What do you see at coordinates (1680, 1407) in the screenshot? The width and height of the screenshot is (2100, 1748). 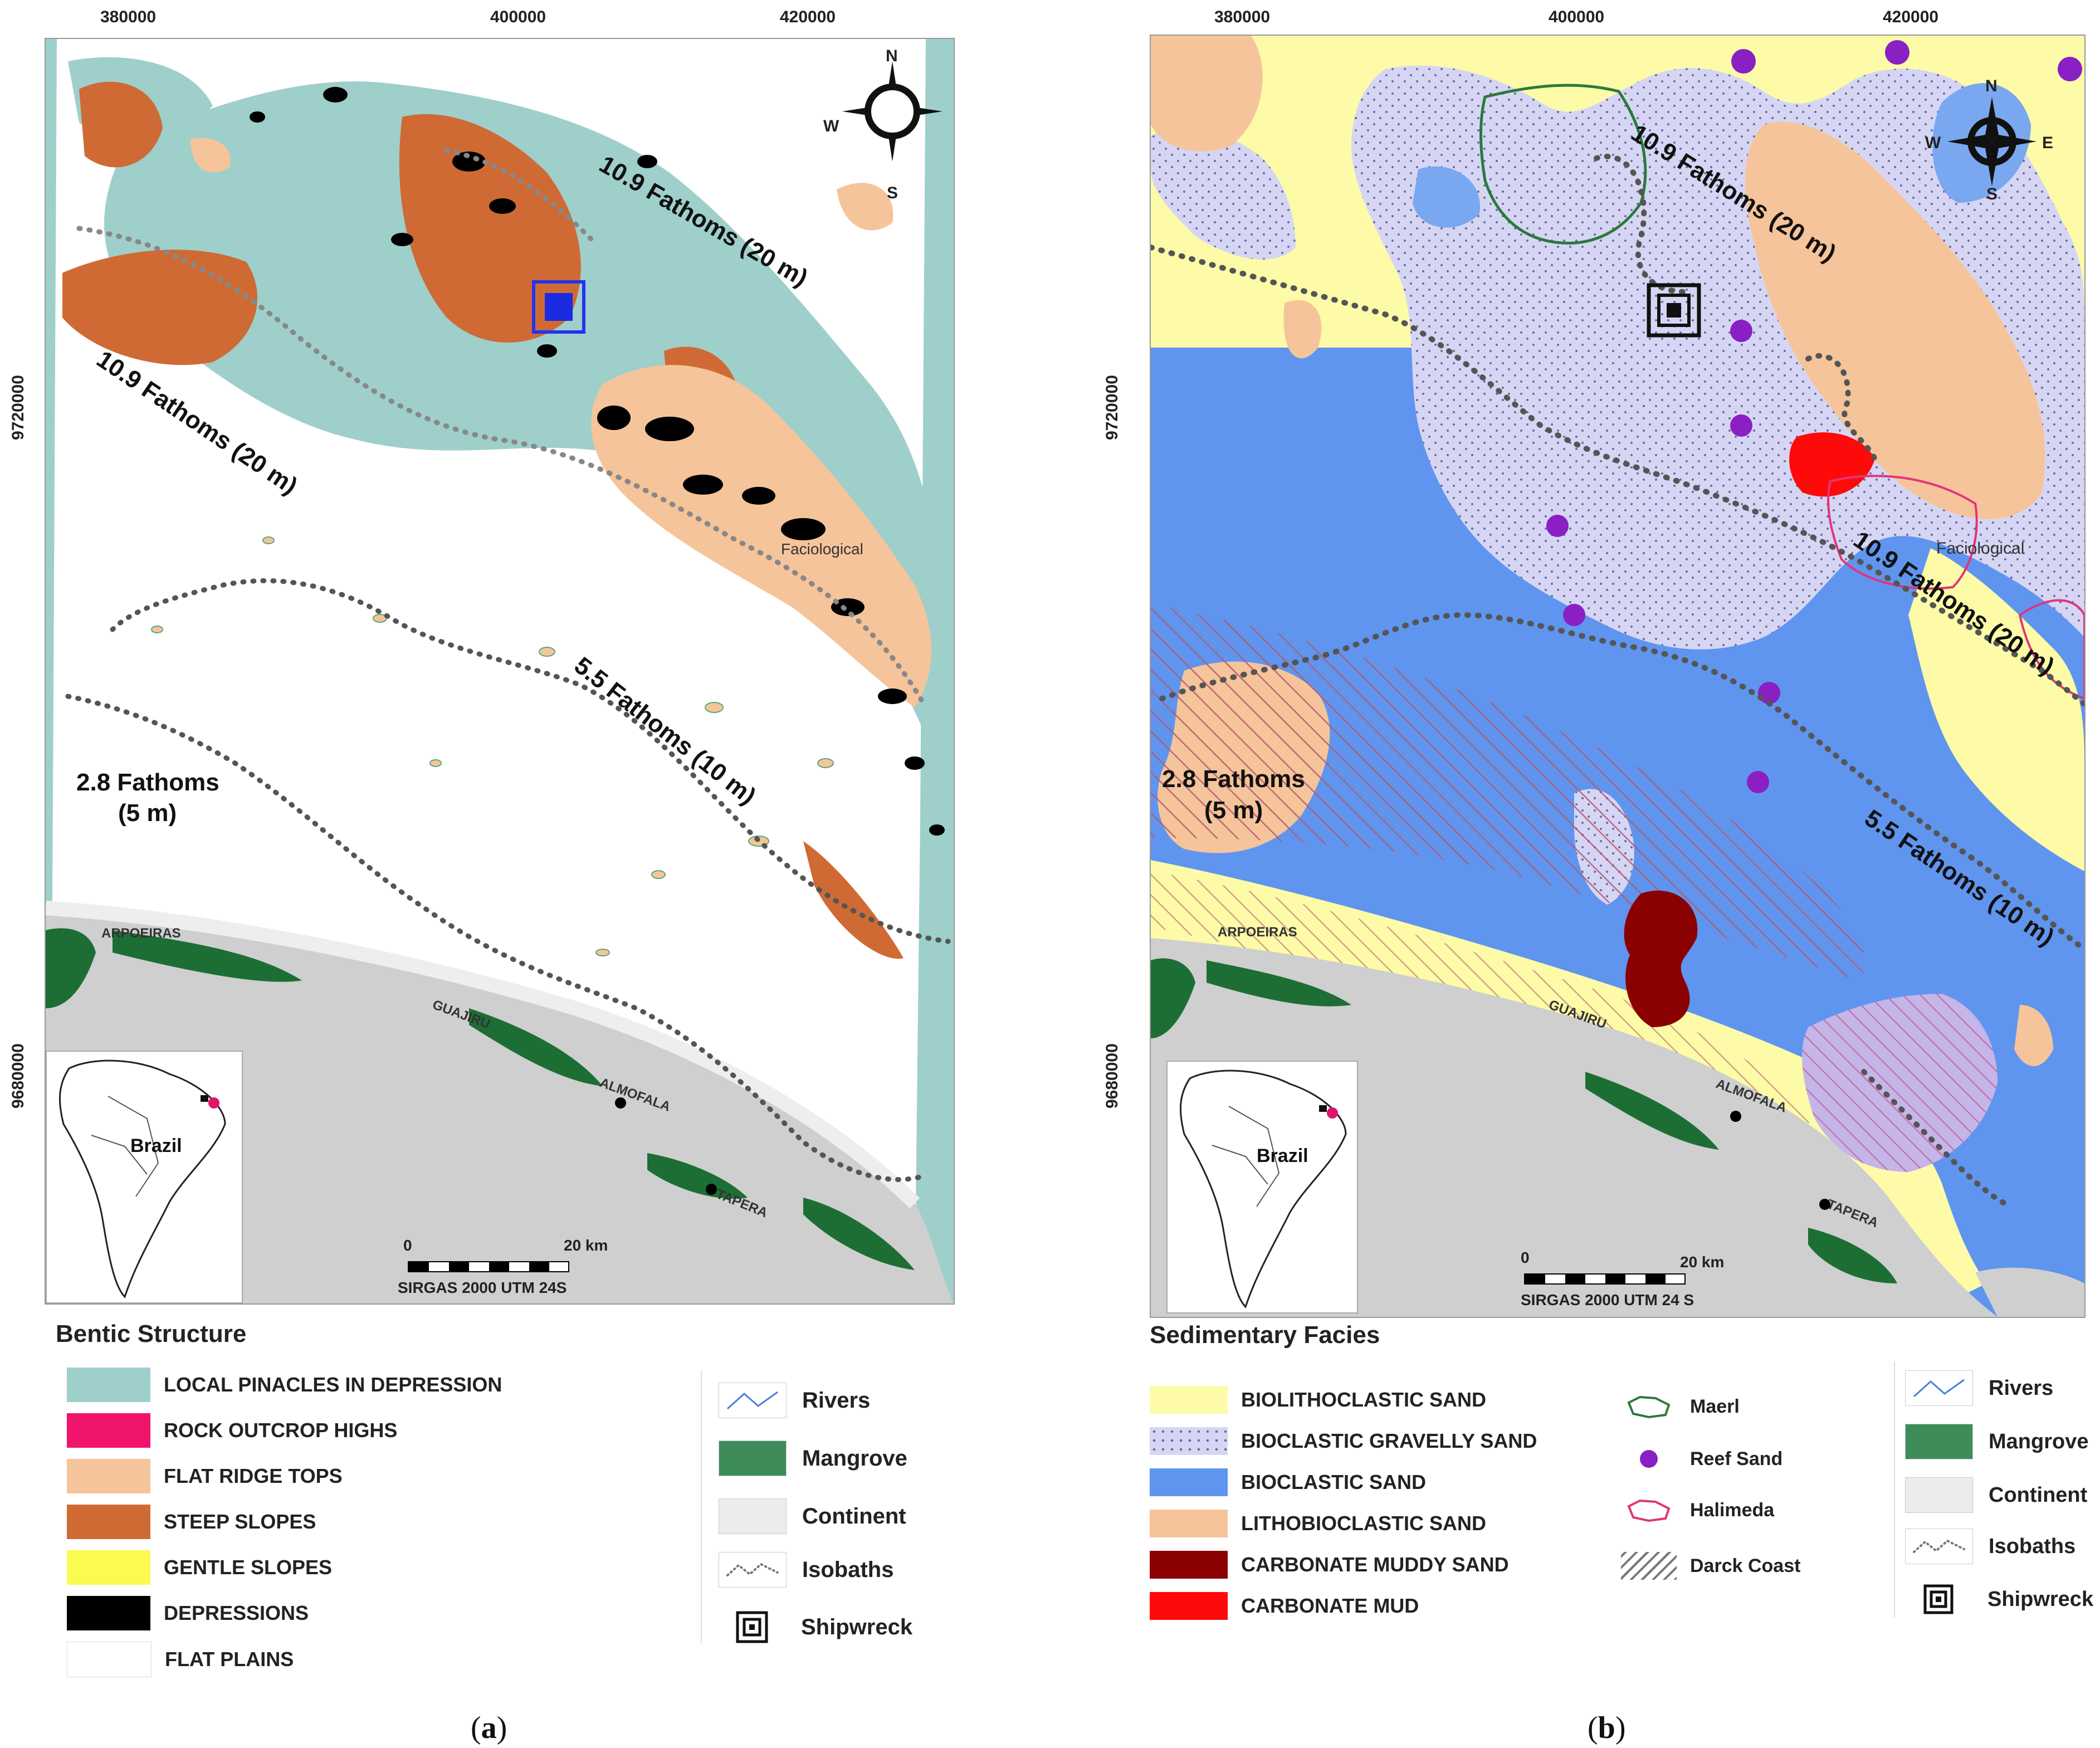 I see `legend-maerl: Maerl` at bounding box center [1680, 1407].